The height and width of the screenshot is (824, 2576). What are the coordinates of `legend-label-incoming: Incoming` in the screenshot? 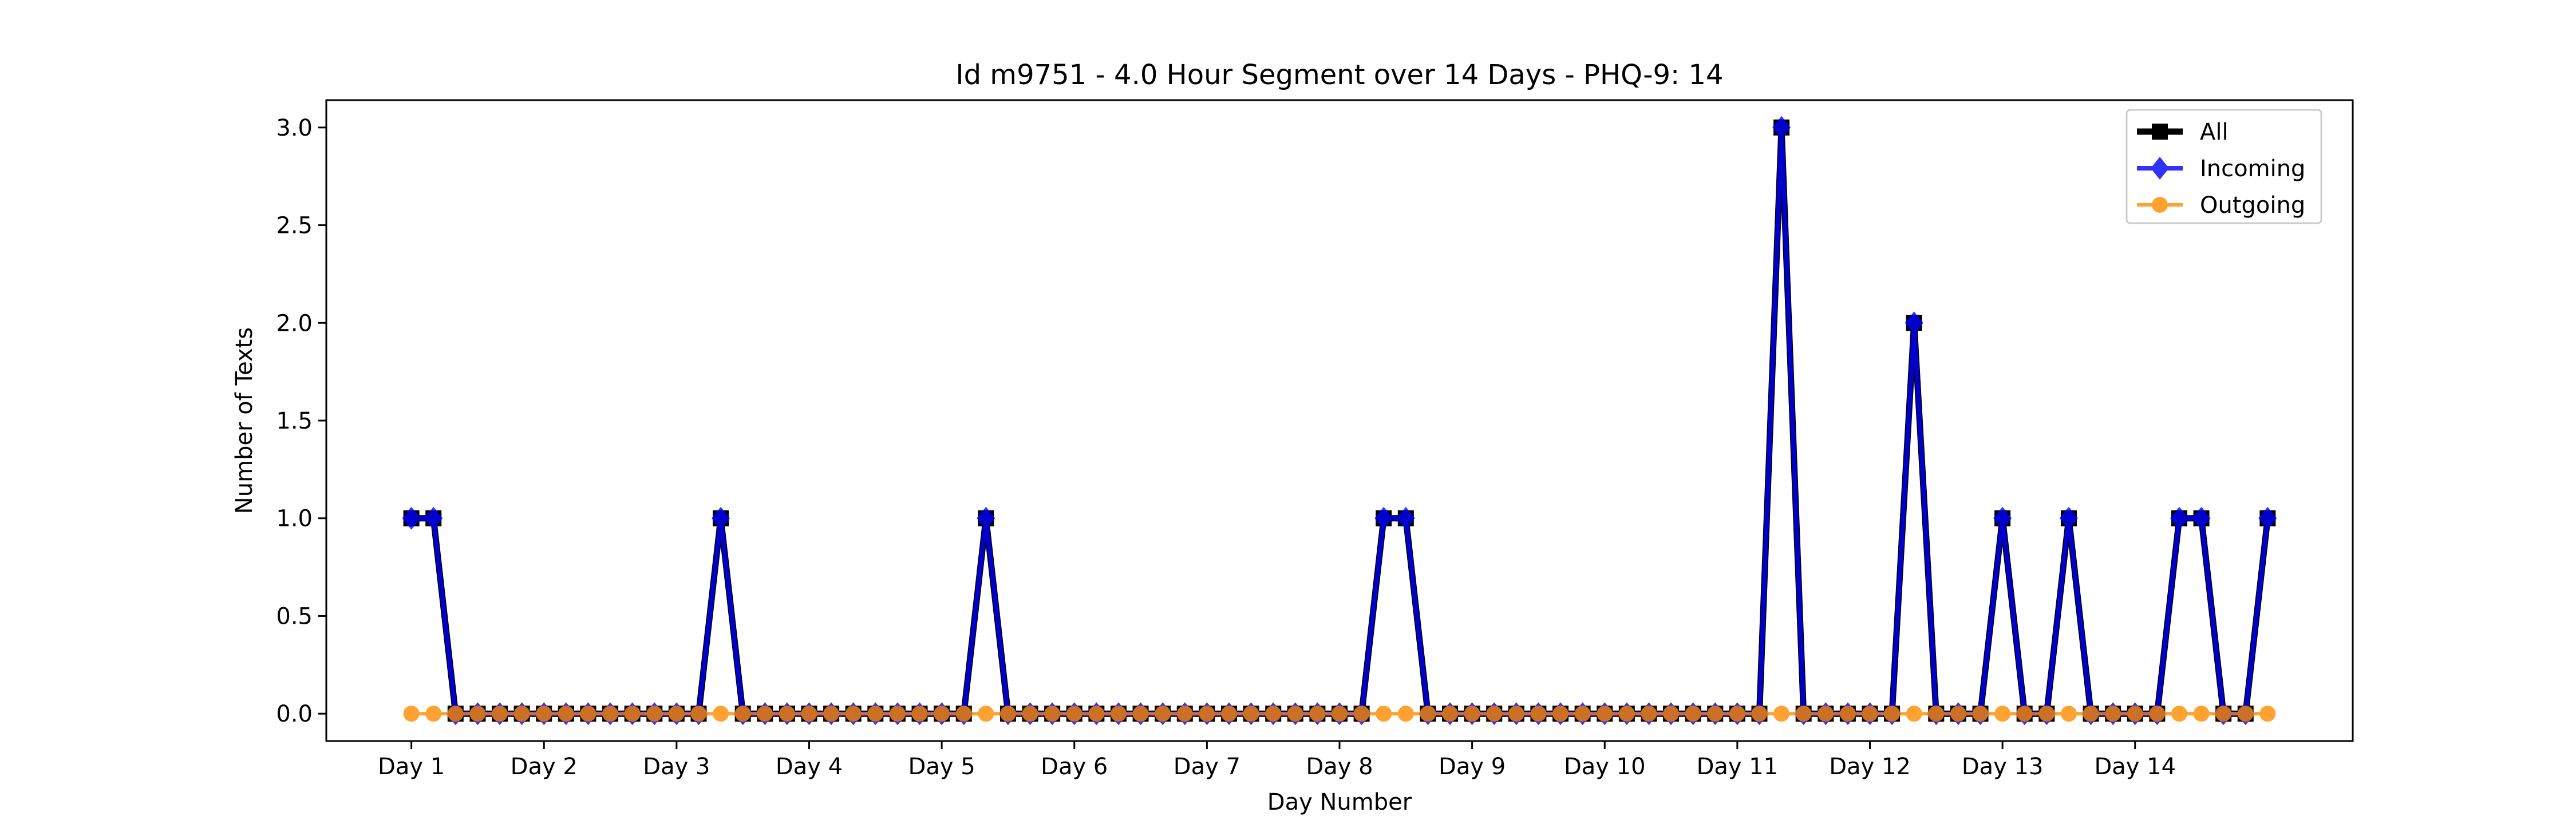 It's located at (2252, 169).